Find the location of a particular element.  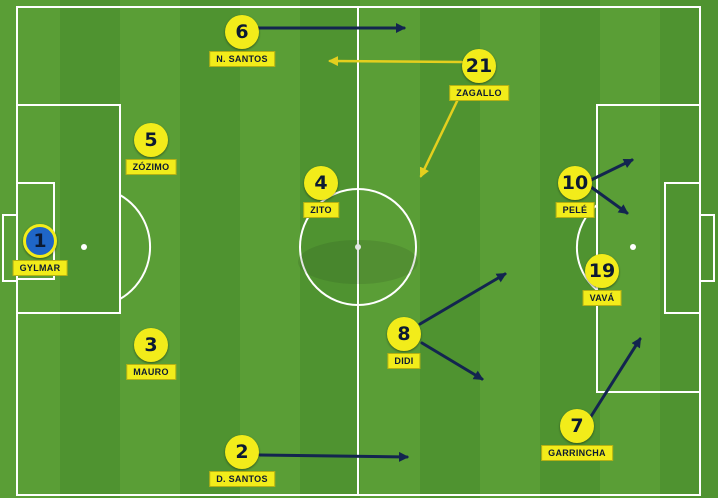

run-arrow-d-santos is located at coordinates (333, 456).